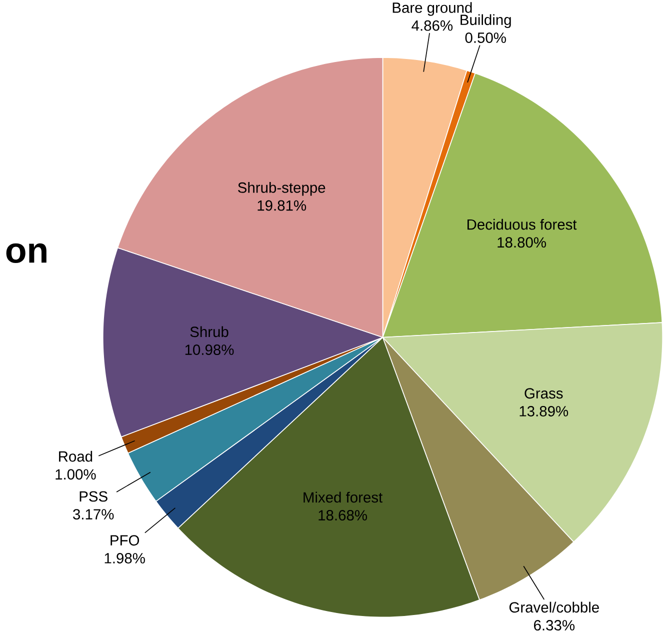 The image size is (663, 633). I want to click on slice-label: Gravel/cobble, so click(554, 607).